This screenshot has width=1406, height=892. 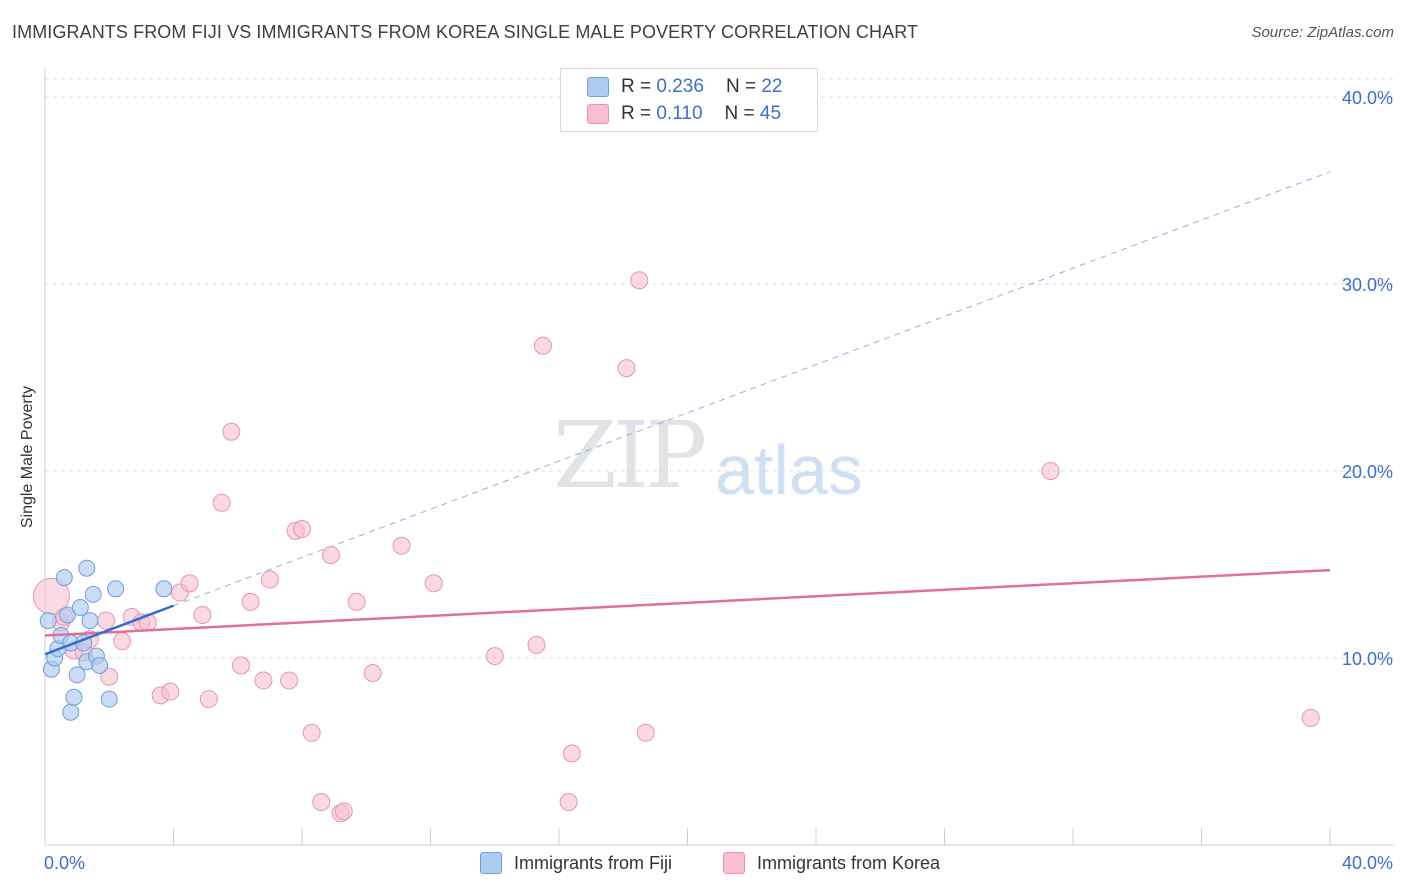 I want to click on bottom-legend-swatch-fiji, so click(x=491, y=863).